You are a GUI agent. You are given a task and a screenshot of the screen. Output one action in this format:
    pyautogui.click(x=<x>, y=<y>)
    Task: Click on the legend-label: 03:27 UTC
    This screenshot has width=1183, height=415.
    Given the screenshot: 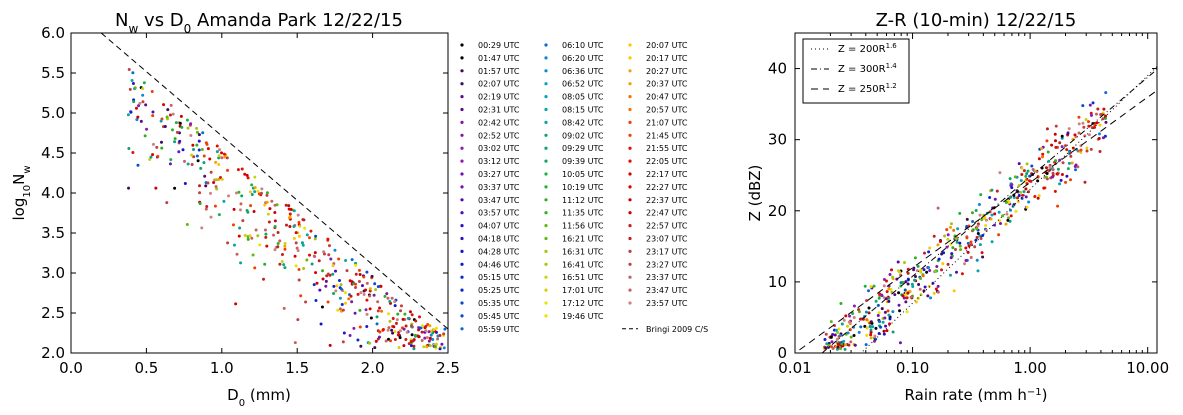 What is the action you would take?
    pyautogui.click(x=499, y=174)
    